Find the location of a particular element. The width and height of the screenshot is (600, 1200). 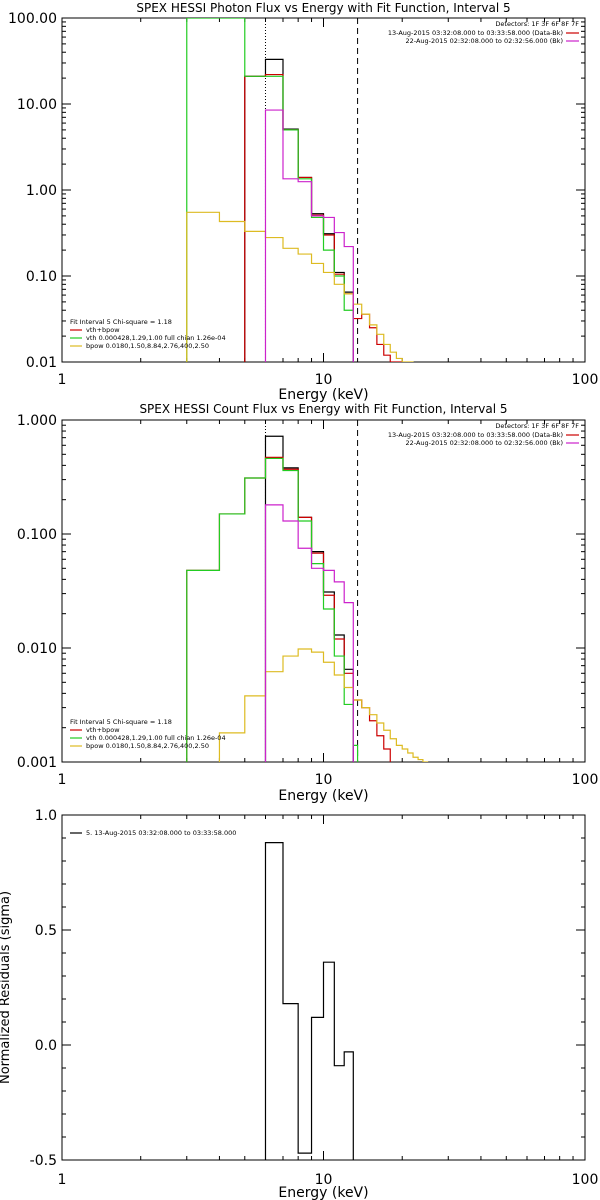

series-vth+bpow is located at coordinates (288, 609).